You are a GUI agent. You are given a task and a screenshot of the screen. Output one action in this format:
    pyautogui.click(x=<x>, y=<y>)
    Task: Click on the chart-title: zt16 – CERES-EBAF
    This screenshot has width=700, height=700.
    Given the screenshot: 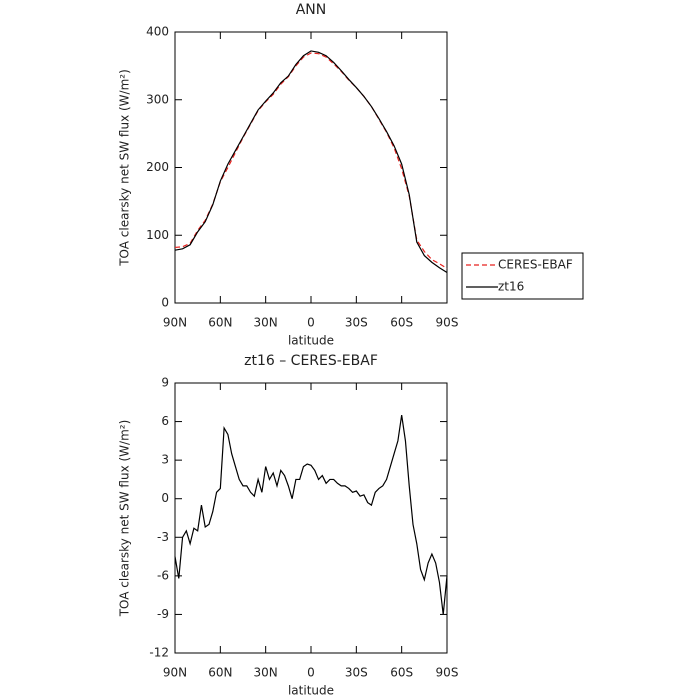 What is the action you would take?
    pyautogui.click(x=311, y=361)
    